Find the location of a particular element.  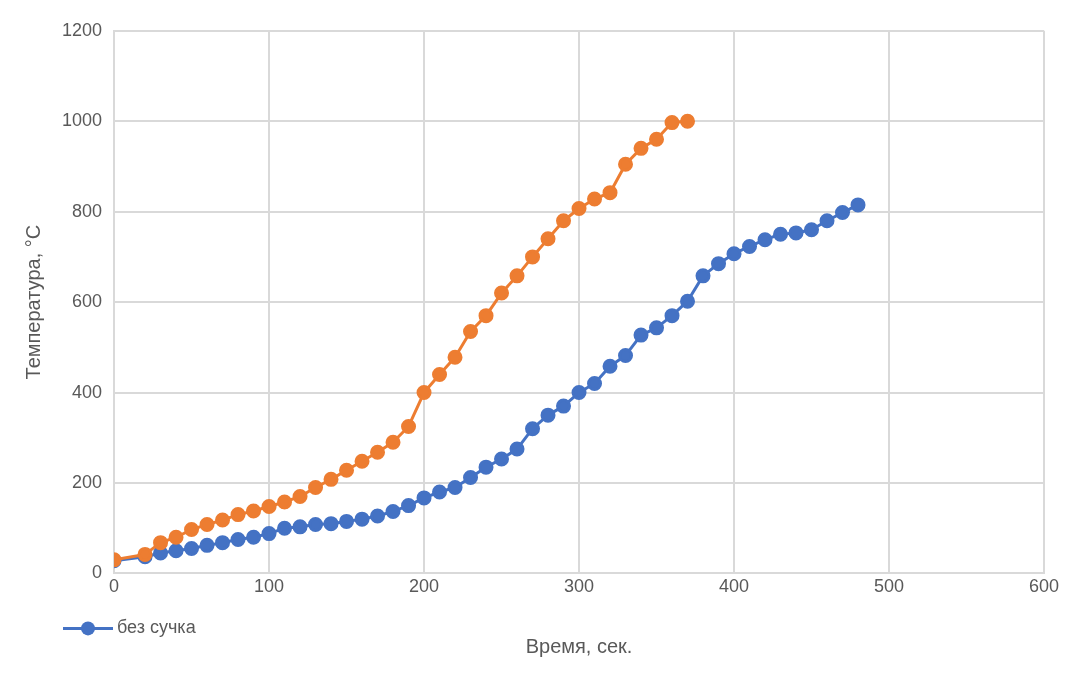

y-tick-label: 600 is located at coordinates (87, 301).